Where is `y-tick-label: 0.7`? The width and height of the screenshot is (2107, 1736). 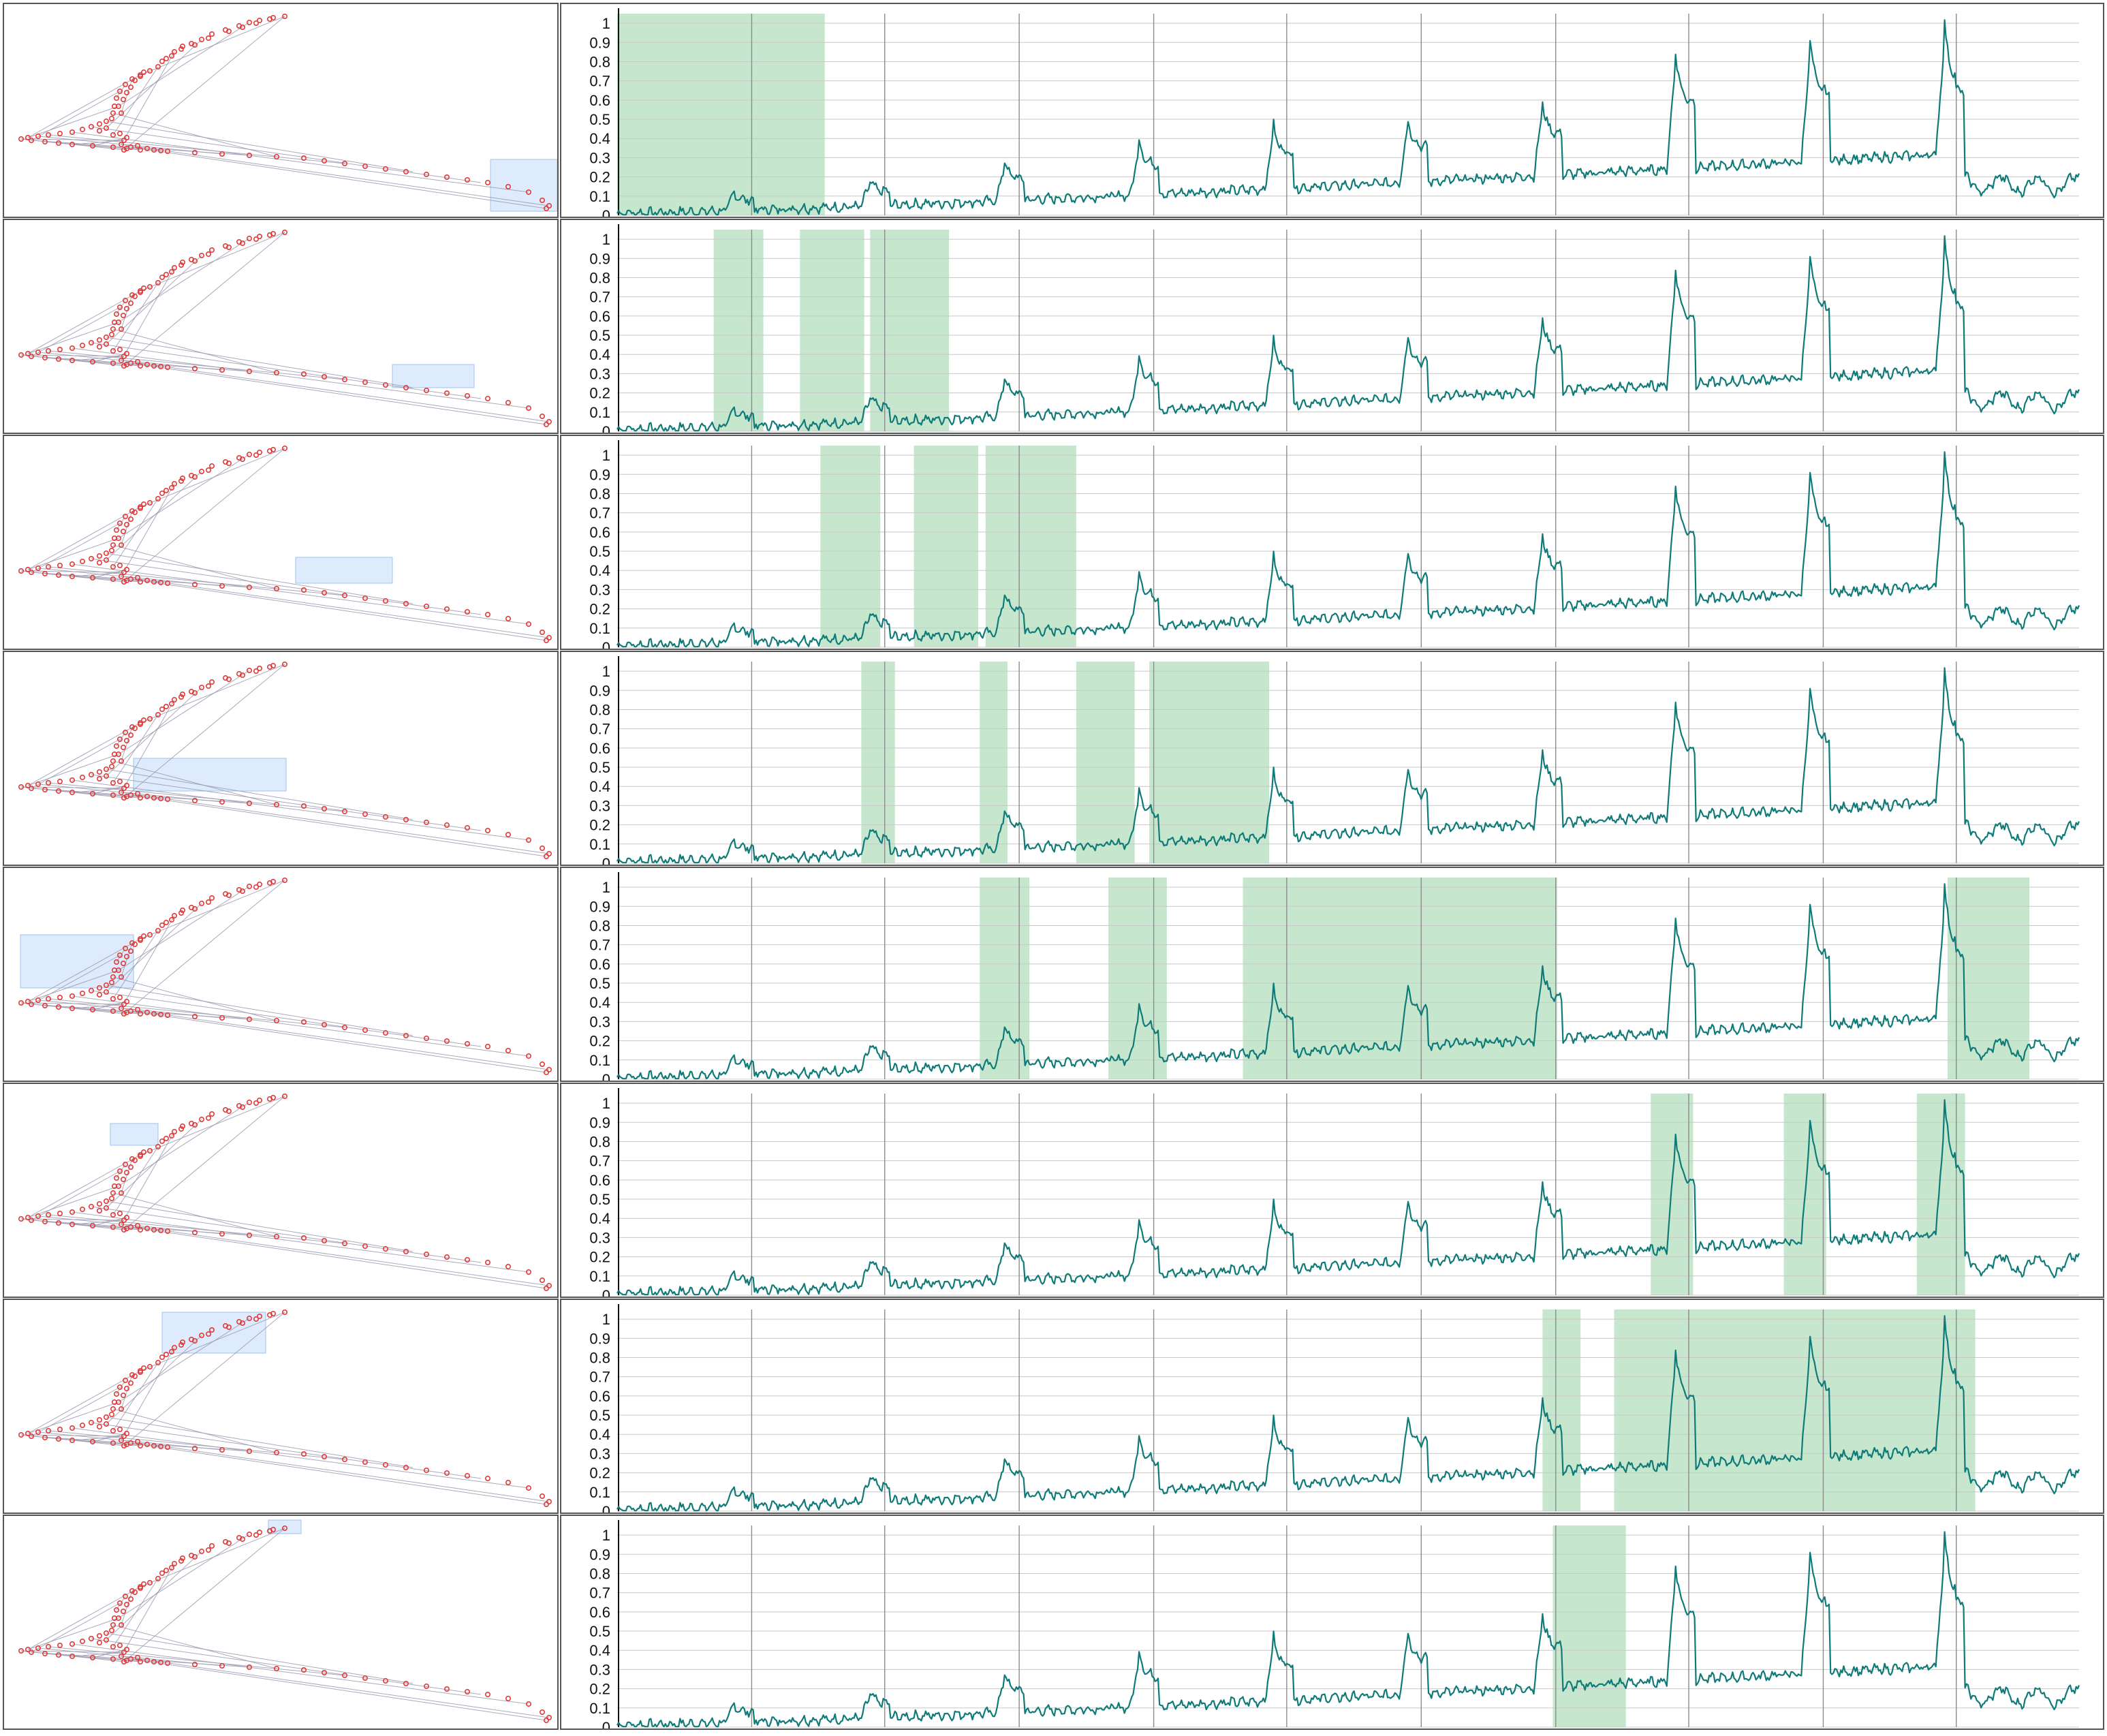 y-tick-label: 0.7 is located at coordinates (599, 1377).